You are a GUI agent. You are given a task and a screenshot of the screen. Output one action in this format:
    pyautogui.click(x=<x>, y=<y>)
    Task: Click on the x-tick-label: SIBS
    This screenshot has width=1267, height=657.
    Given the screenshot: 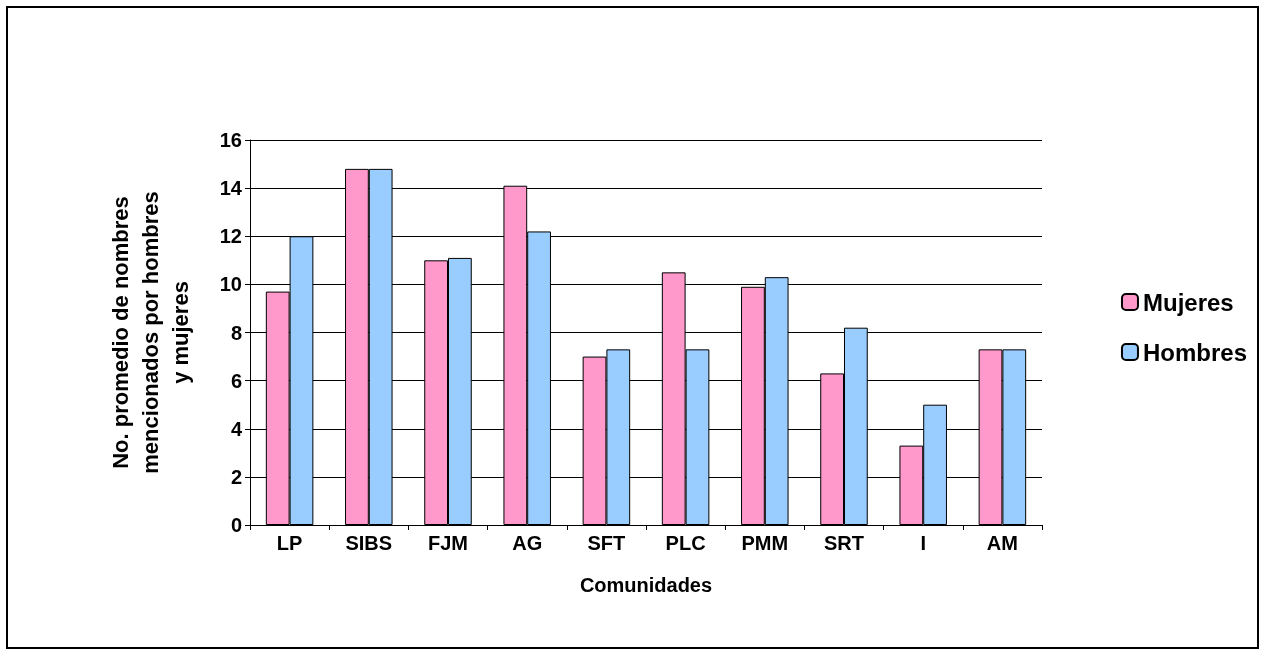 What is the action you would take?
    pyautogui.click(x=369, y=543)
    